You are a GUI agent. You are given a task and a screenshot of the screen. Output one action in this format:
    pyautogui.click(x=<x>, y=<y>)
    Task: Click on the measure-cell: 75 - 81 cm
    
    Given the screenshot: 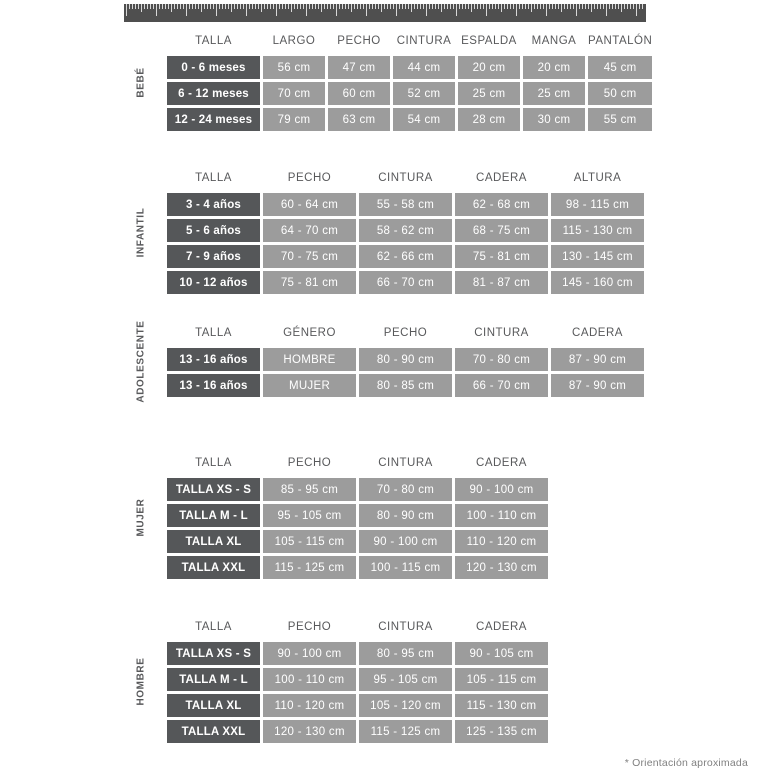 What is the action you would take?
    pyautogui.click(x=309, y=282)
    